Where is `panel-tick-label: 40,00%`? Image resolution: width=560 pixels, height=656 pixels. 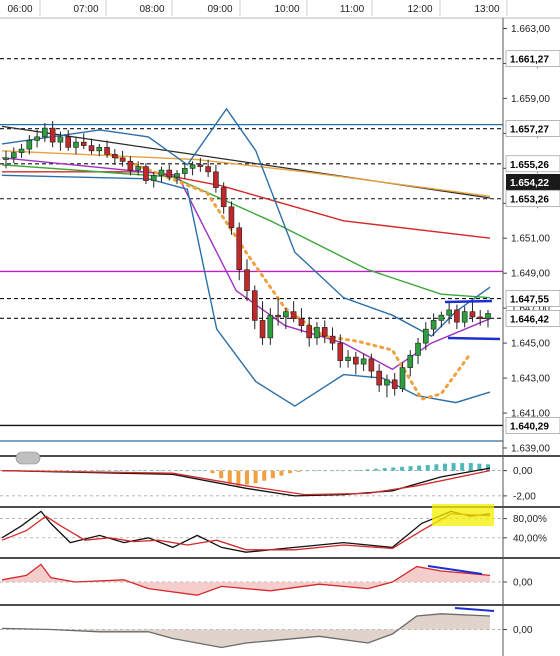
panel-tick-label: 40,00% is located at coordinates (530, 538).